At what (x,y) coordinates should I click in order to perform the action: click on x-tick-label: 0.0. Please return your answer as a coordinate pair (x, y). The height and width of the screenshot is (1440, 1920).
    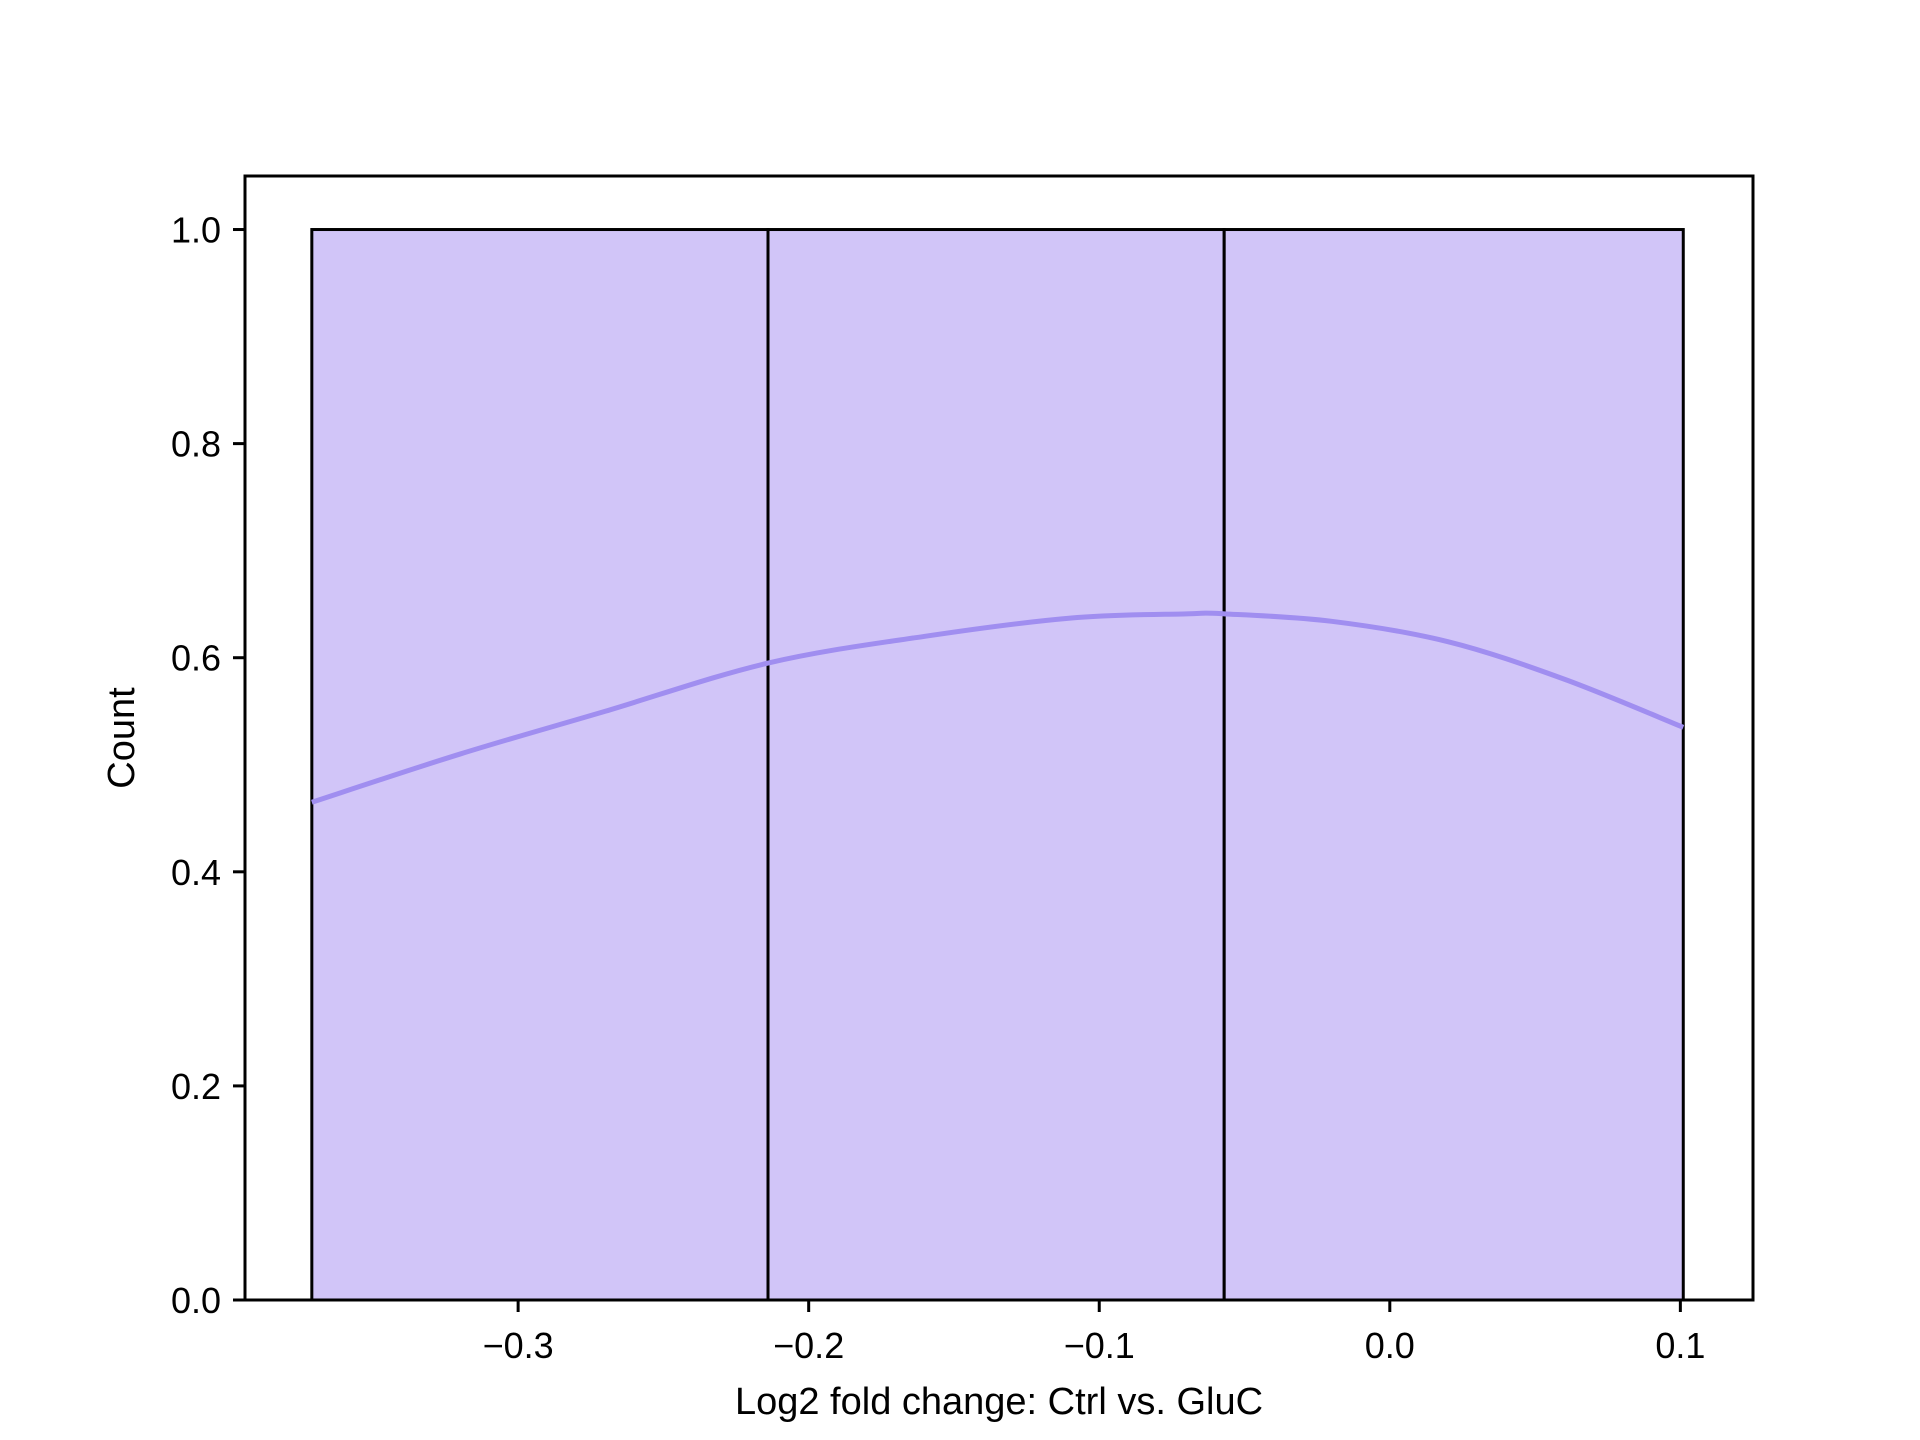
    Looking at the image, I should click on (1390, 1345).